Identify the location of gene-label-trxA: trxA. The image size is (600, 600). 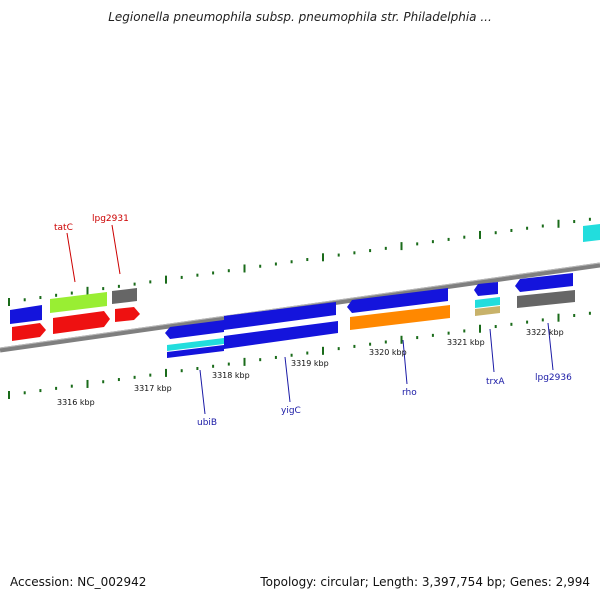
(495, 382).